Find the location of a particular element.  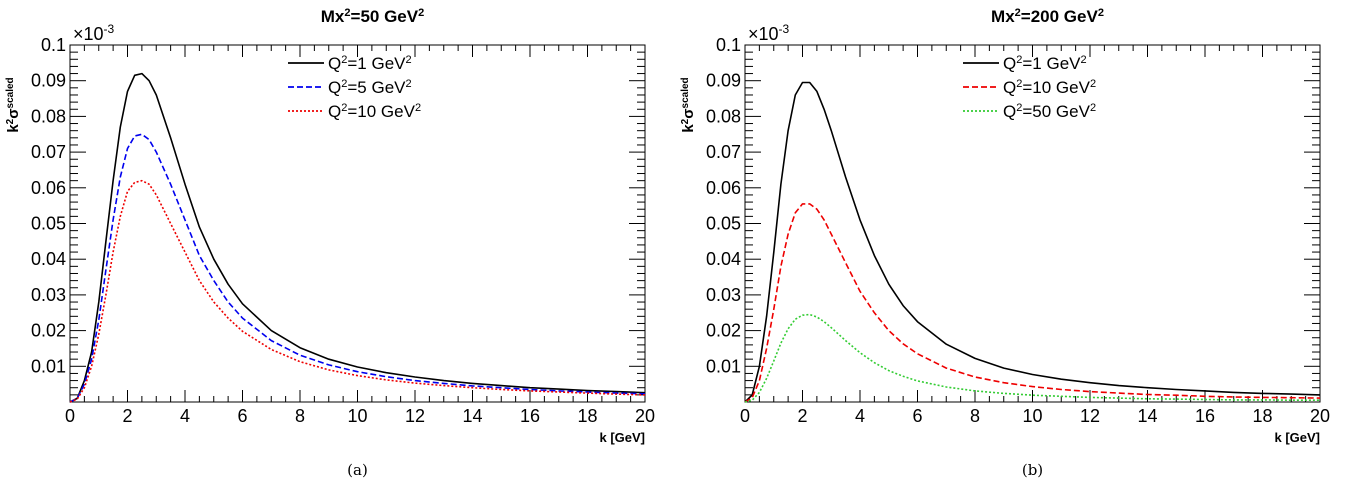

figure-caption: (b) is located at coordinates (1032, 470).